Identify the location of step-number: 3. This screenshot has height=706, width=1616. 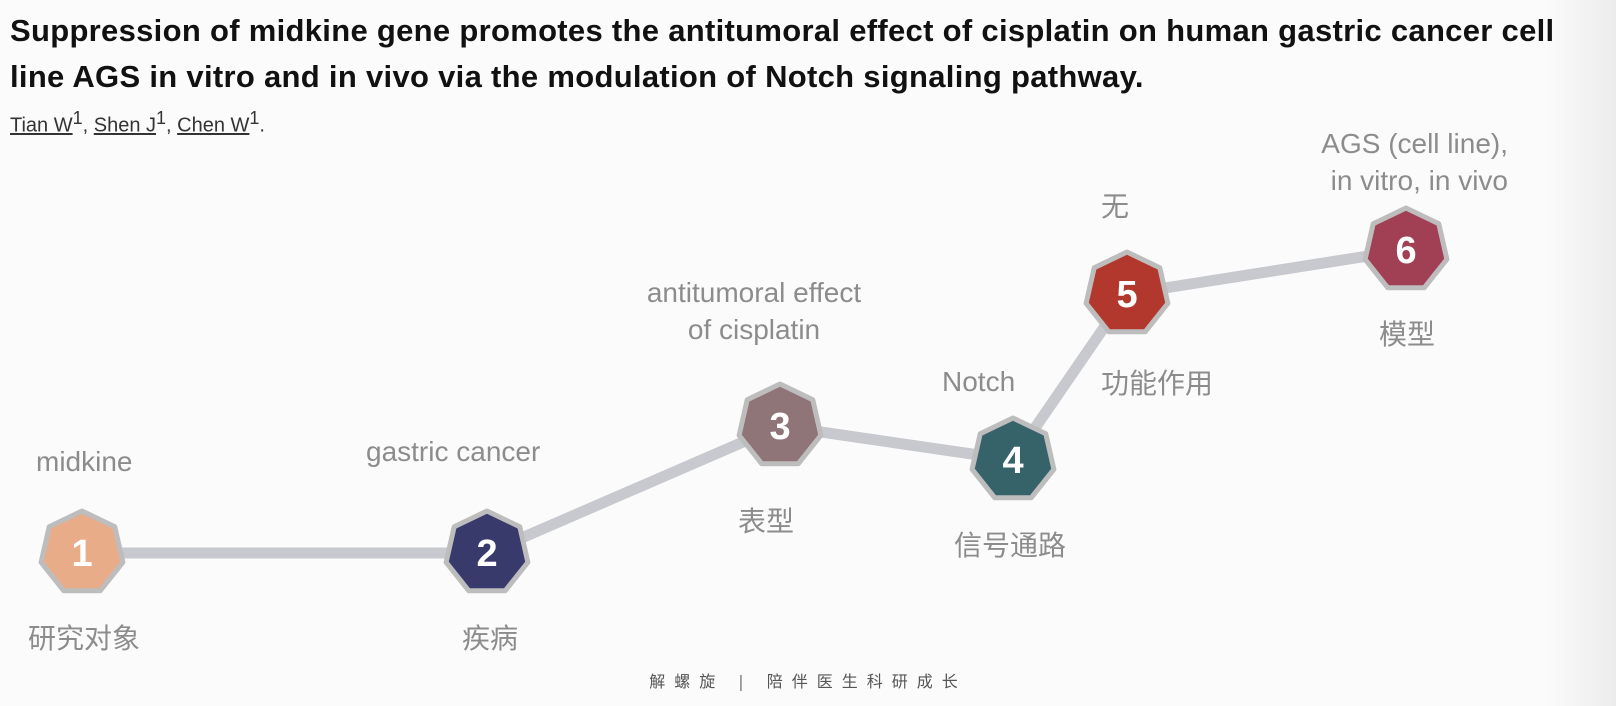
(779, 427).